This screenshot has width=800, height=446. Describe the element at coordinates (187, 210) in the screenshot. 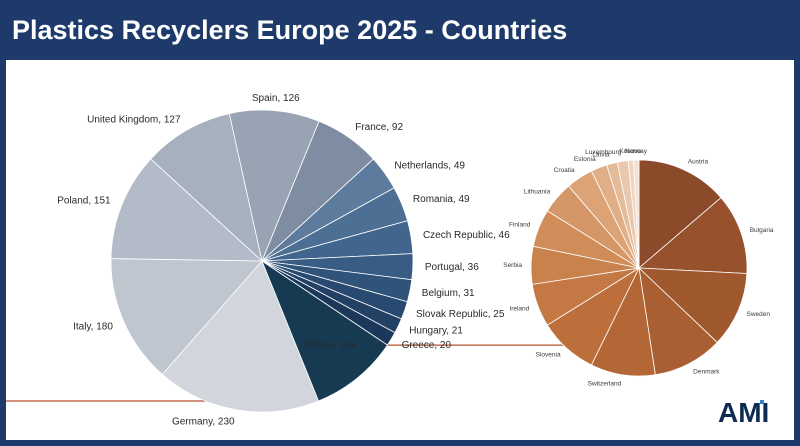

I see `main-slice-poland` at that location.